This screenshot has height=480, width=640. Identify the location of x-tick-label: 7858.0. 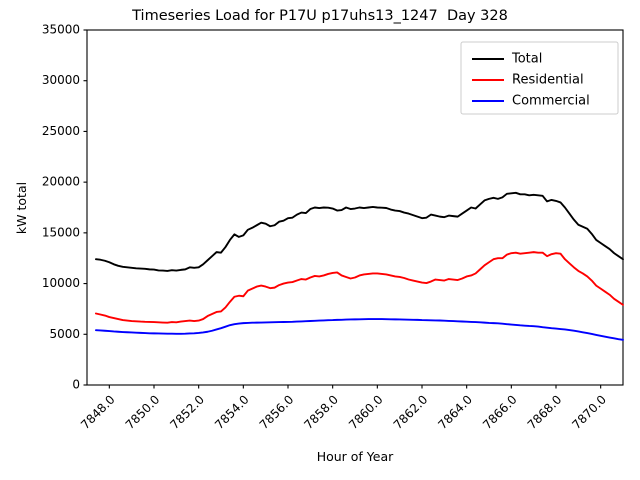
(321, 412).